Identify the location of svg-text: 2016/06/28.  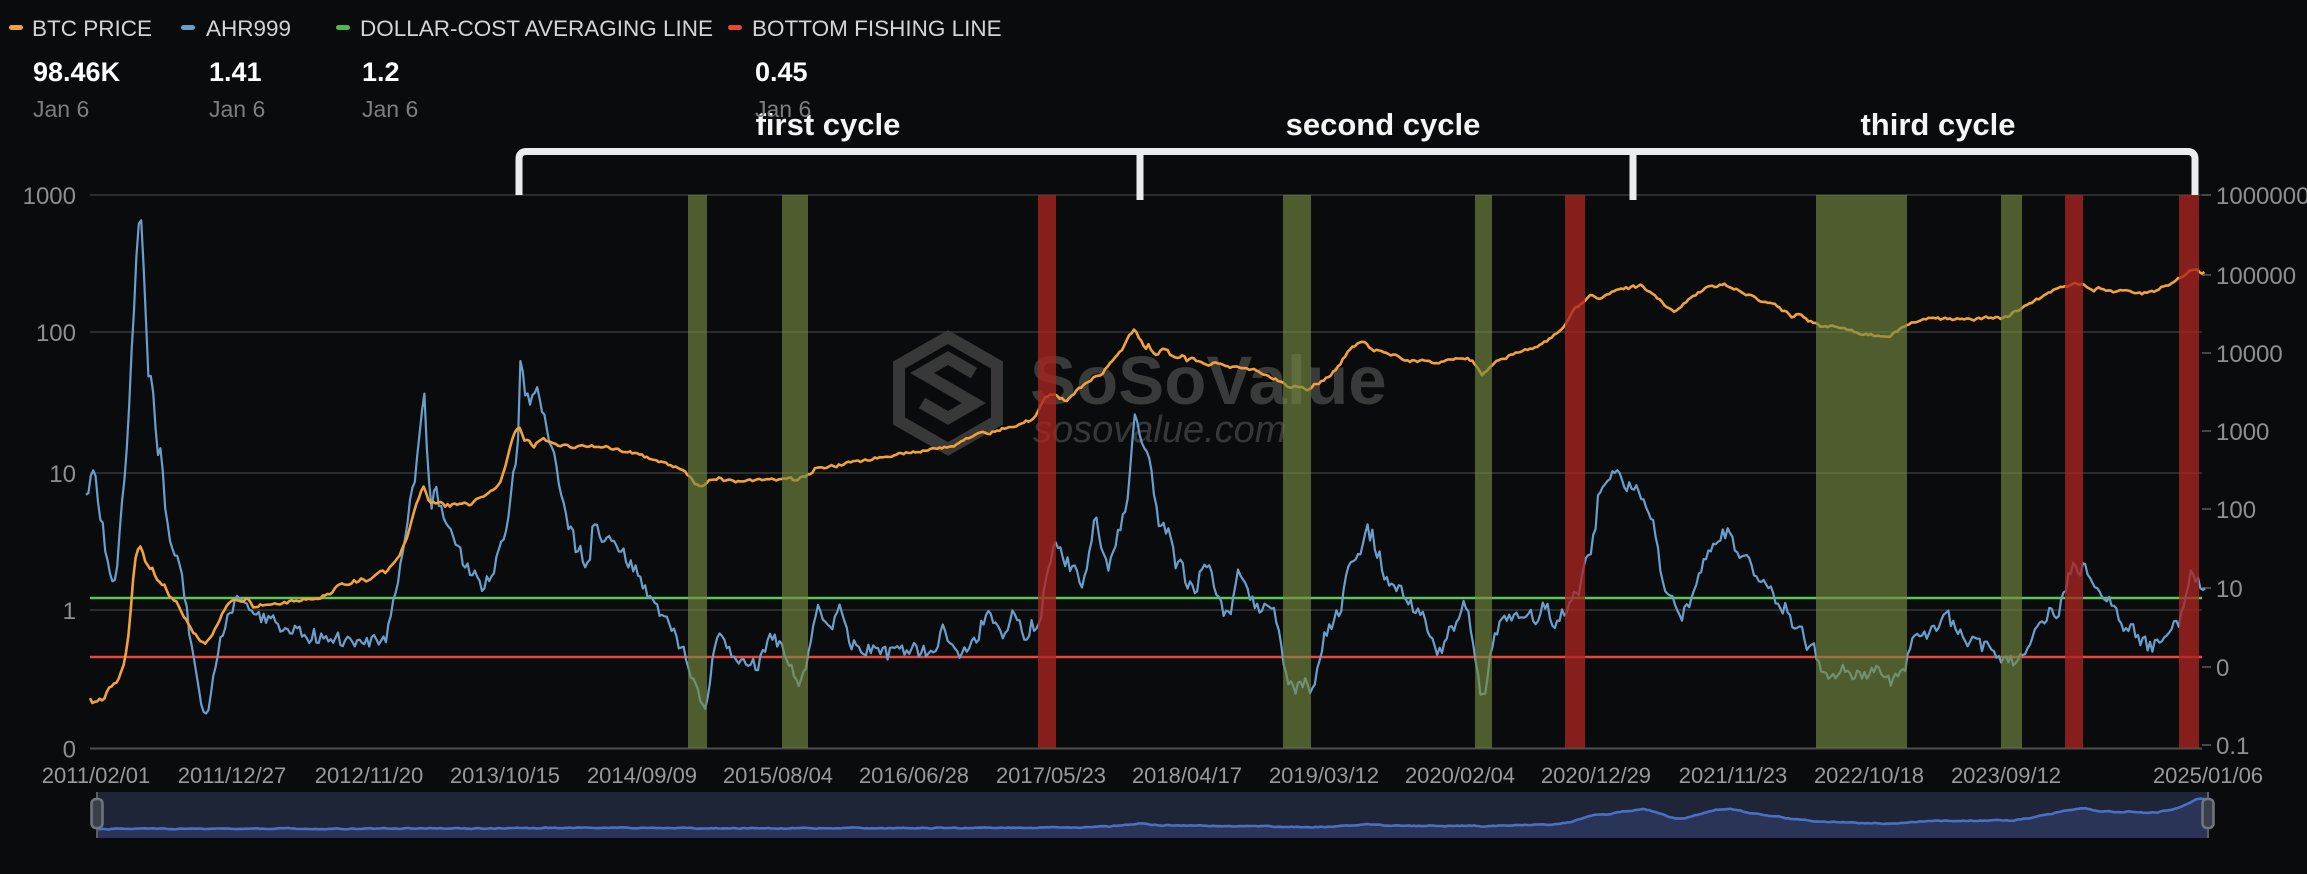
(914, 775).